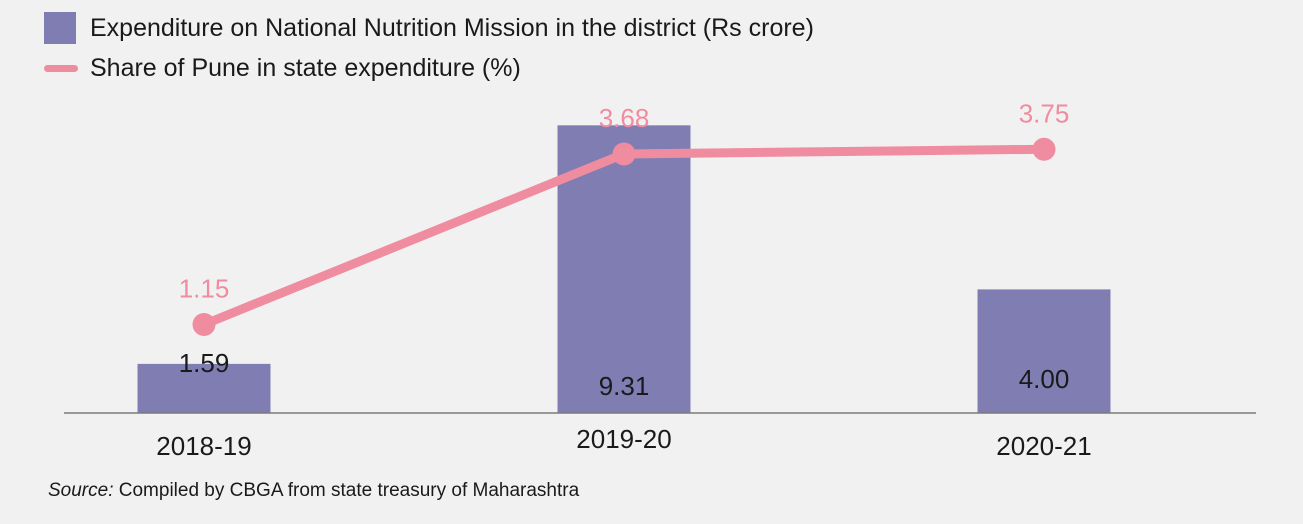 The width and height of the screenshot is (1303, 524). Describe the element at coordinates (61, 68) in the screenshot. I see `legend-line-swatch` at that location.